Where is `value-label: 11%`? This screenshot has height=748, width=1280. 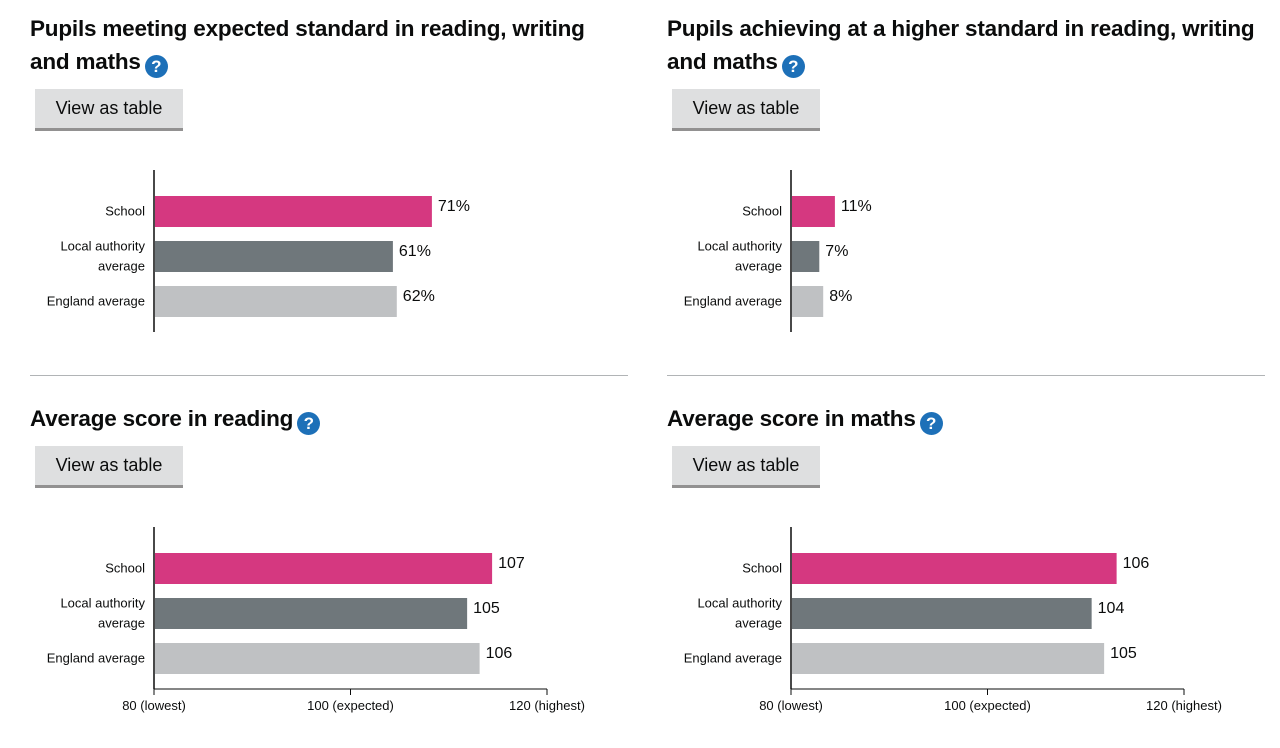 value-label: 11% is located at coordinates (856, 206).